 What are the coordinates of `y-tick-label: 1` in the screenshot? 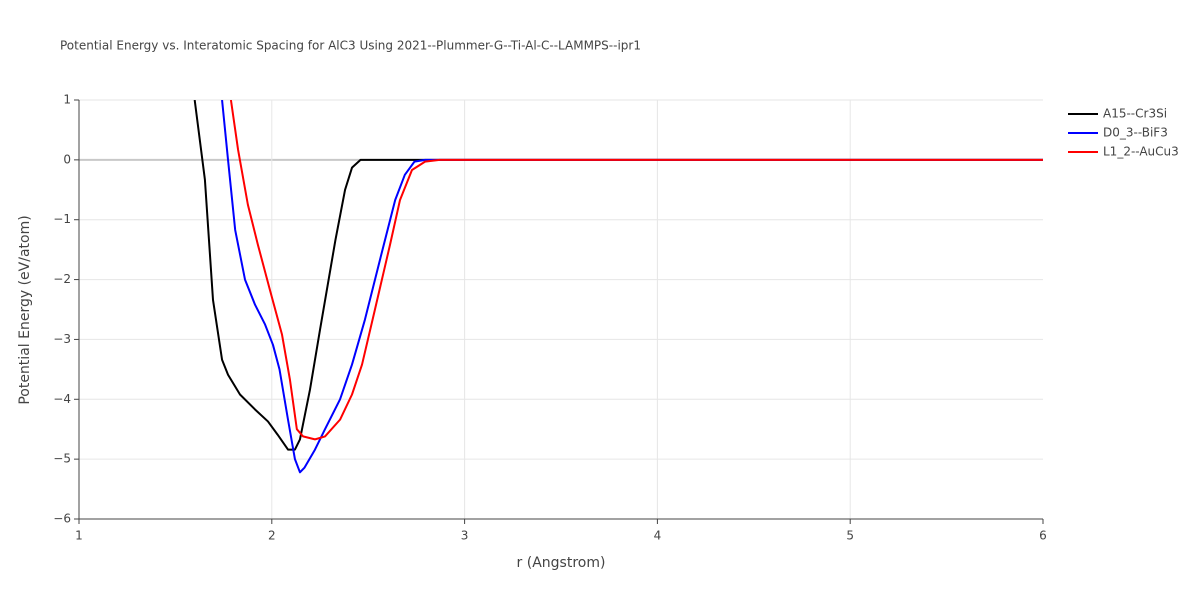 It's located at (67, 100).